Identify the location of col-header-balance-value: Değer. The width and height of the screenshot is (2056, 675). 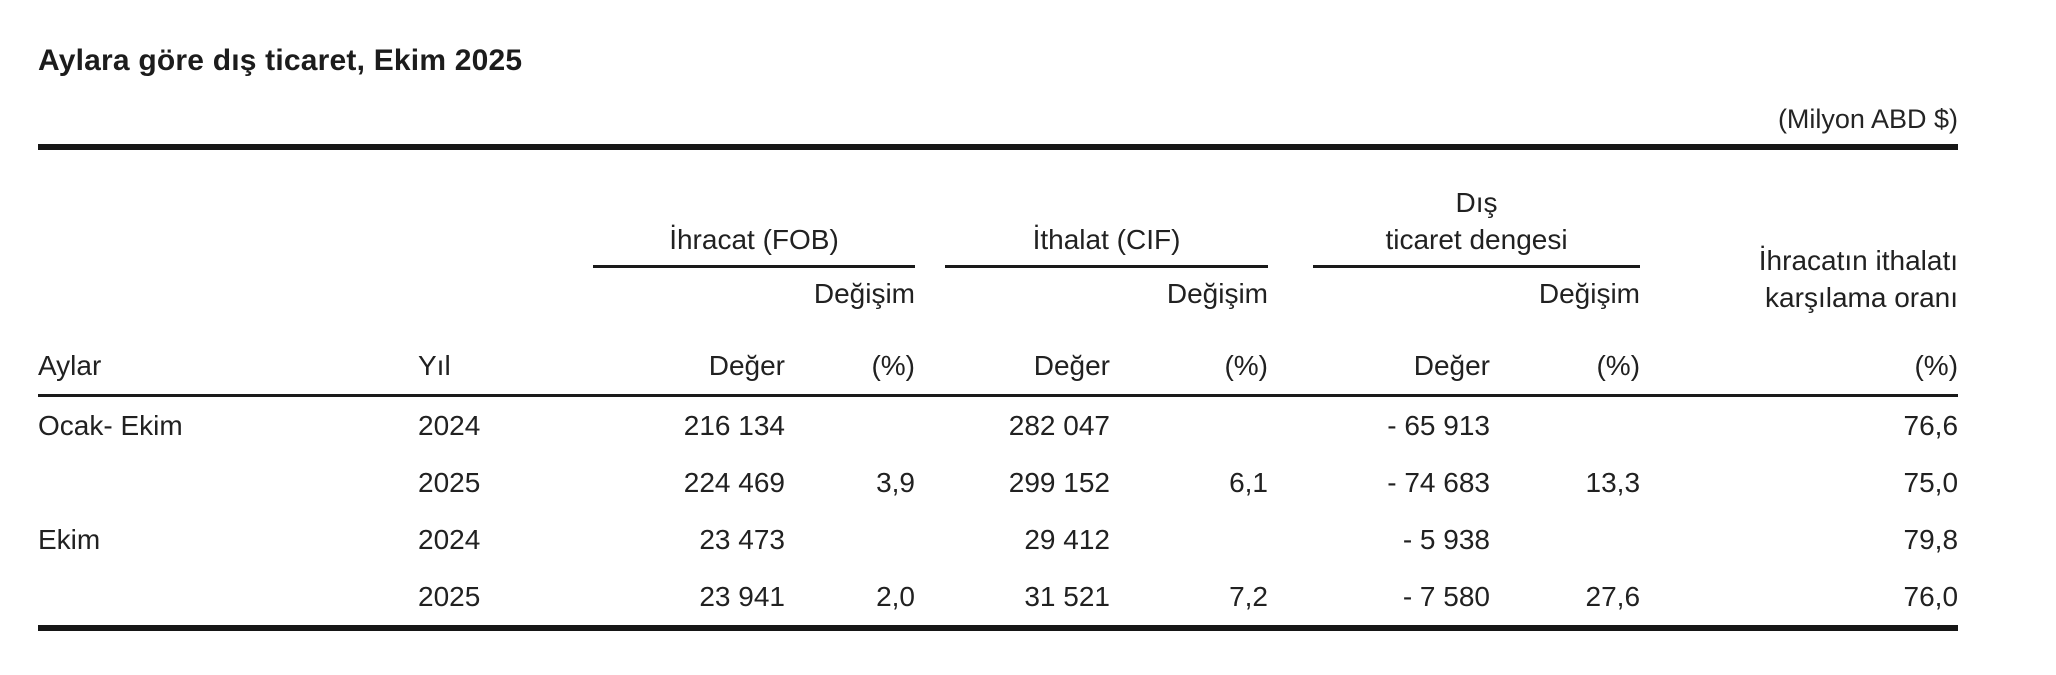
(1379, 358).